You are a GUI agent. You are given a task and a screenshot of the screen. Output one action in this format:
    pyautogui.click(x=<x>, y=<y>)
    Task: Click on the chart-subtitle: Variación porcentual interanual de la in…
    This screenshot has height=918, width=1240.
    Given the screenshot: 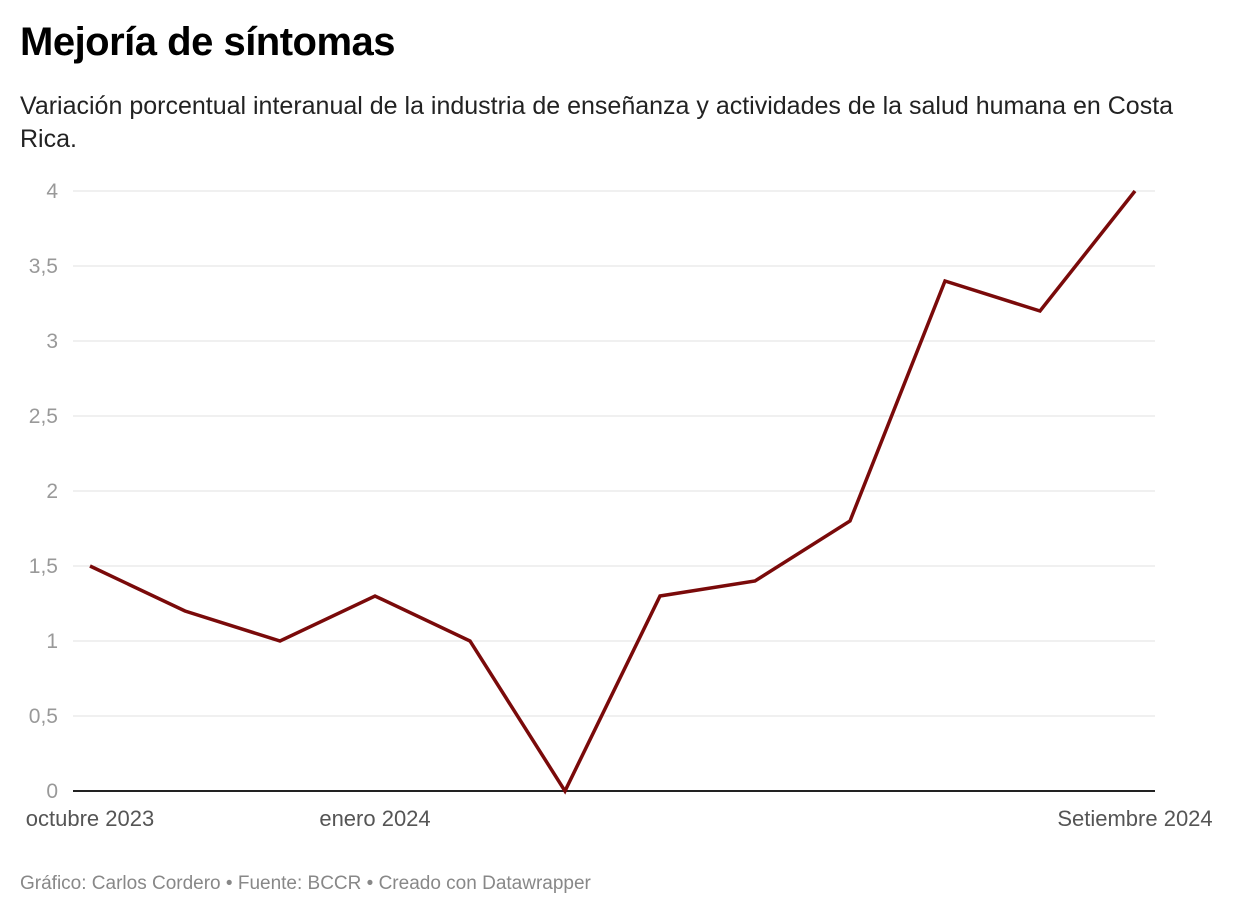 What is the action you would take?
    pyautogui.click(x=597, y=122)
    